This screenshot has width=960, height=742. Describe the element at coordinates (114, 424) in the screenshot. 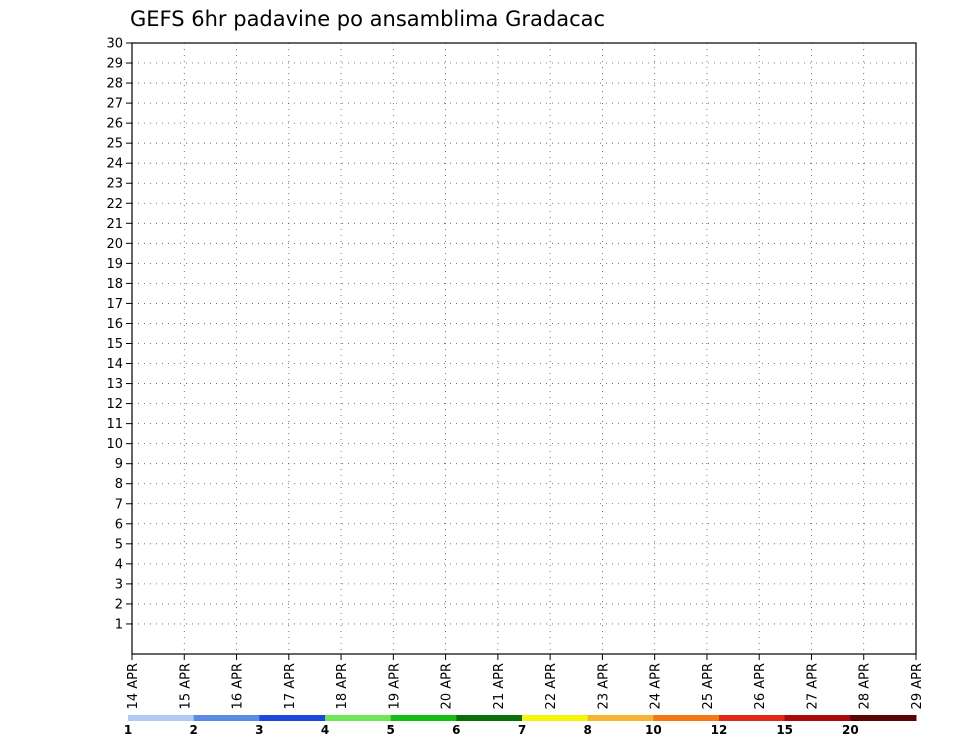

I see `y-tick-label: 11` at that location.